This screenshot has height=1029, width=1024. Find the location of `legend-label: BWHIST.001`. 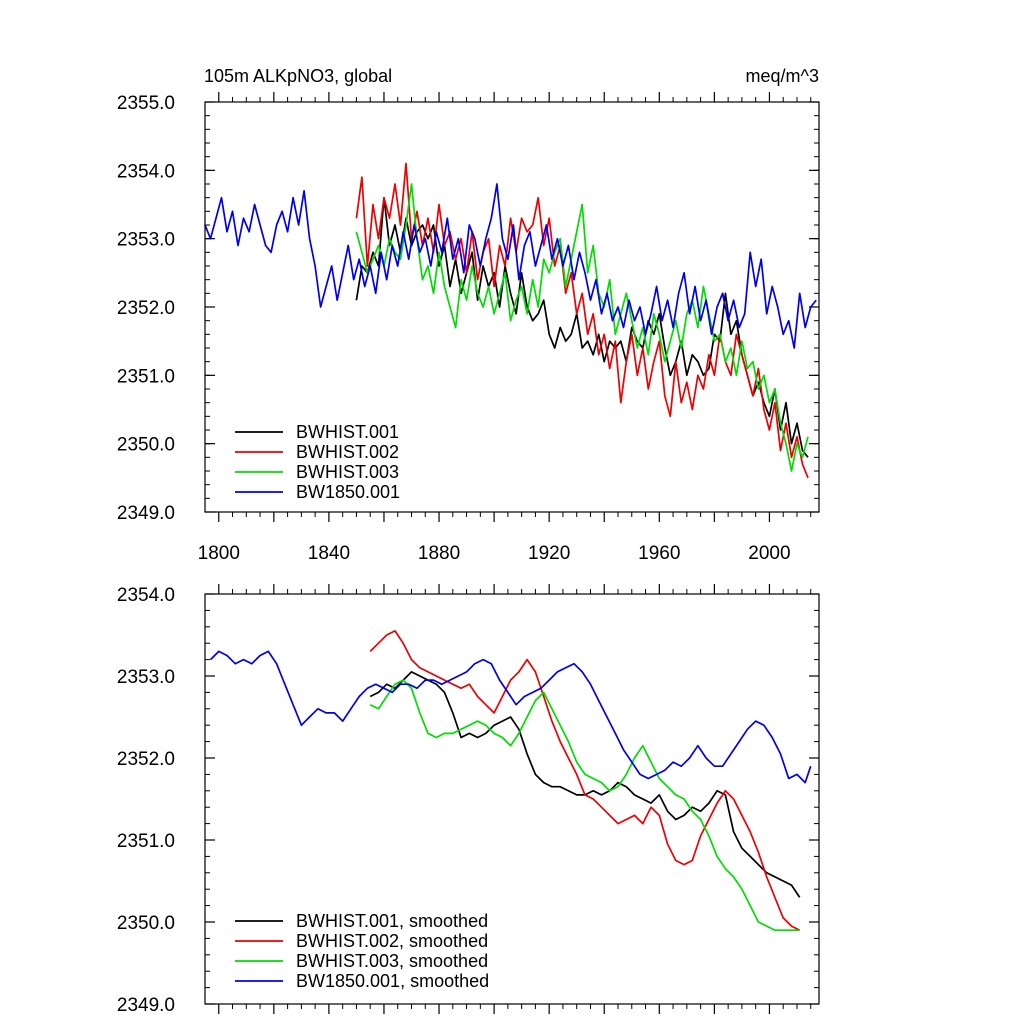

legend-label: BWHIST.001 is located at coordinates (347, 432).